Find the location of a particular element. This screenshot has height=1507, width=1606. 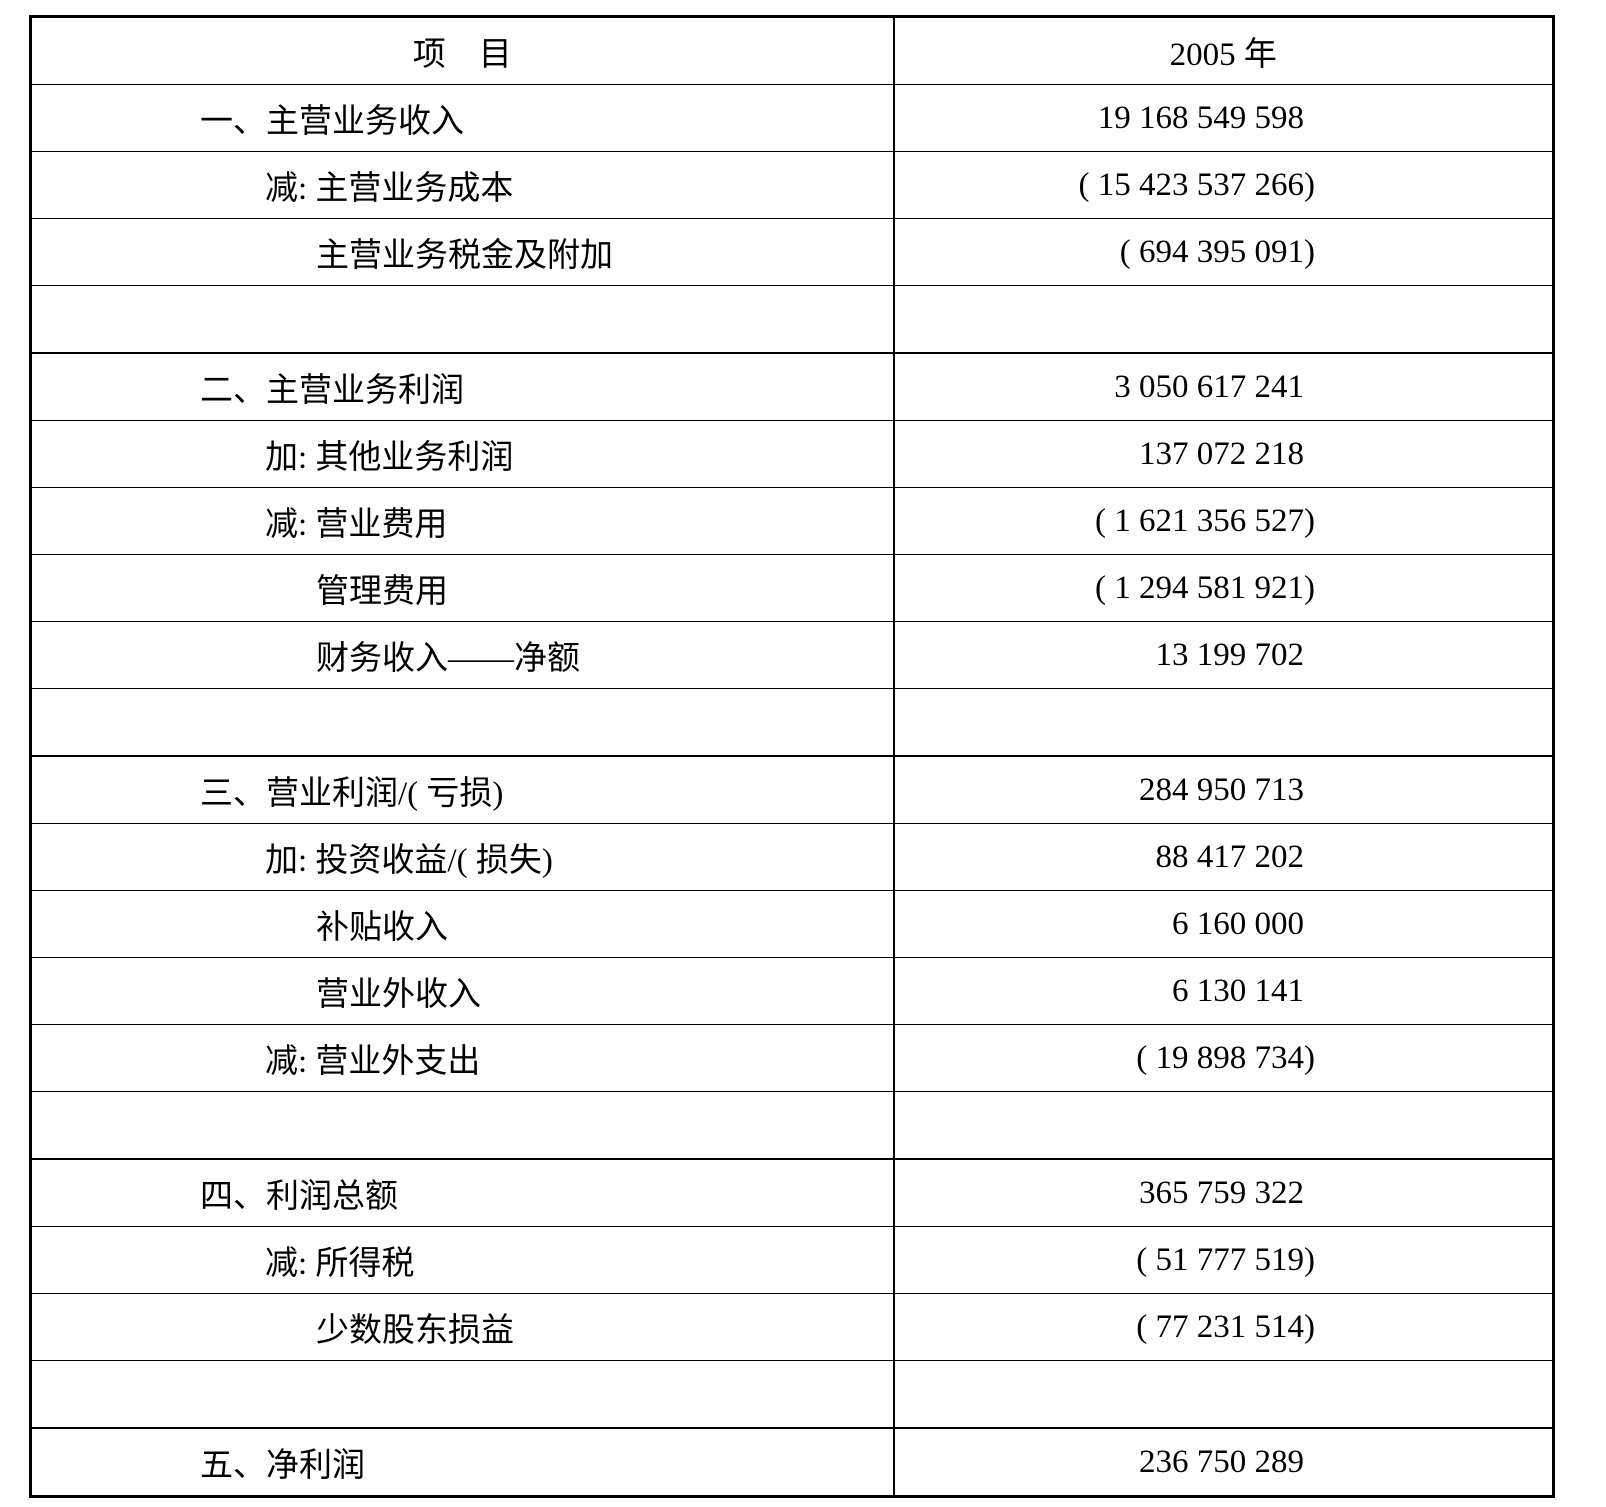

value-cell: 19 168 549 598 is located at coordinates (1223, 118).